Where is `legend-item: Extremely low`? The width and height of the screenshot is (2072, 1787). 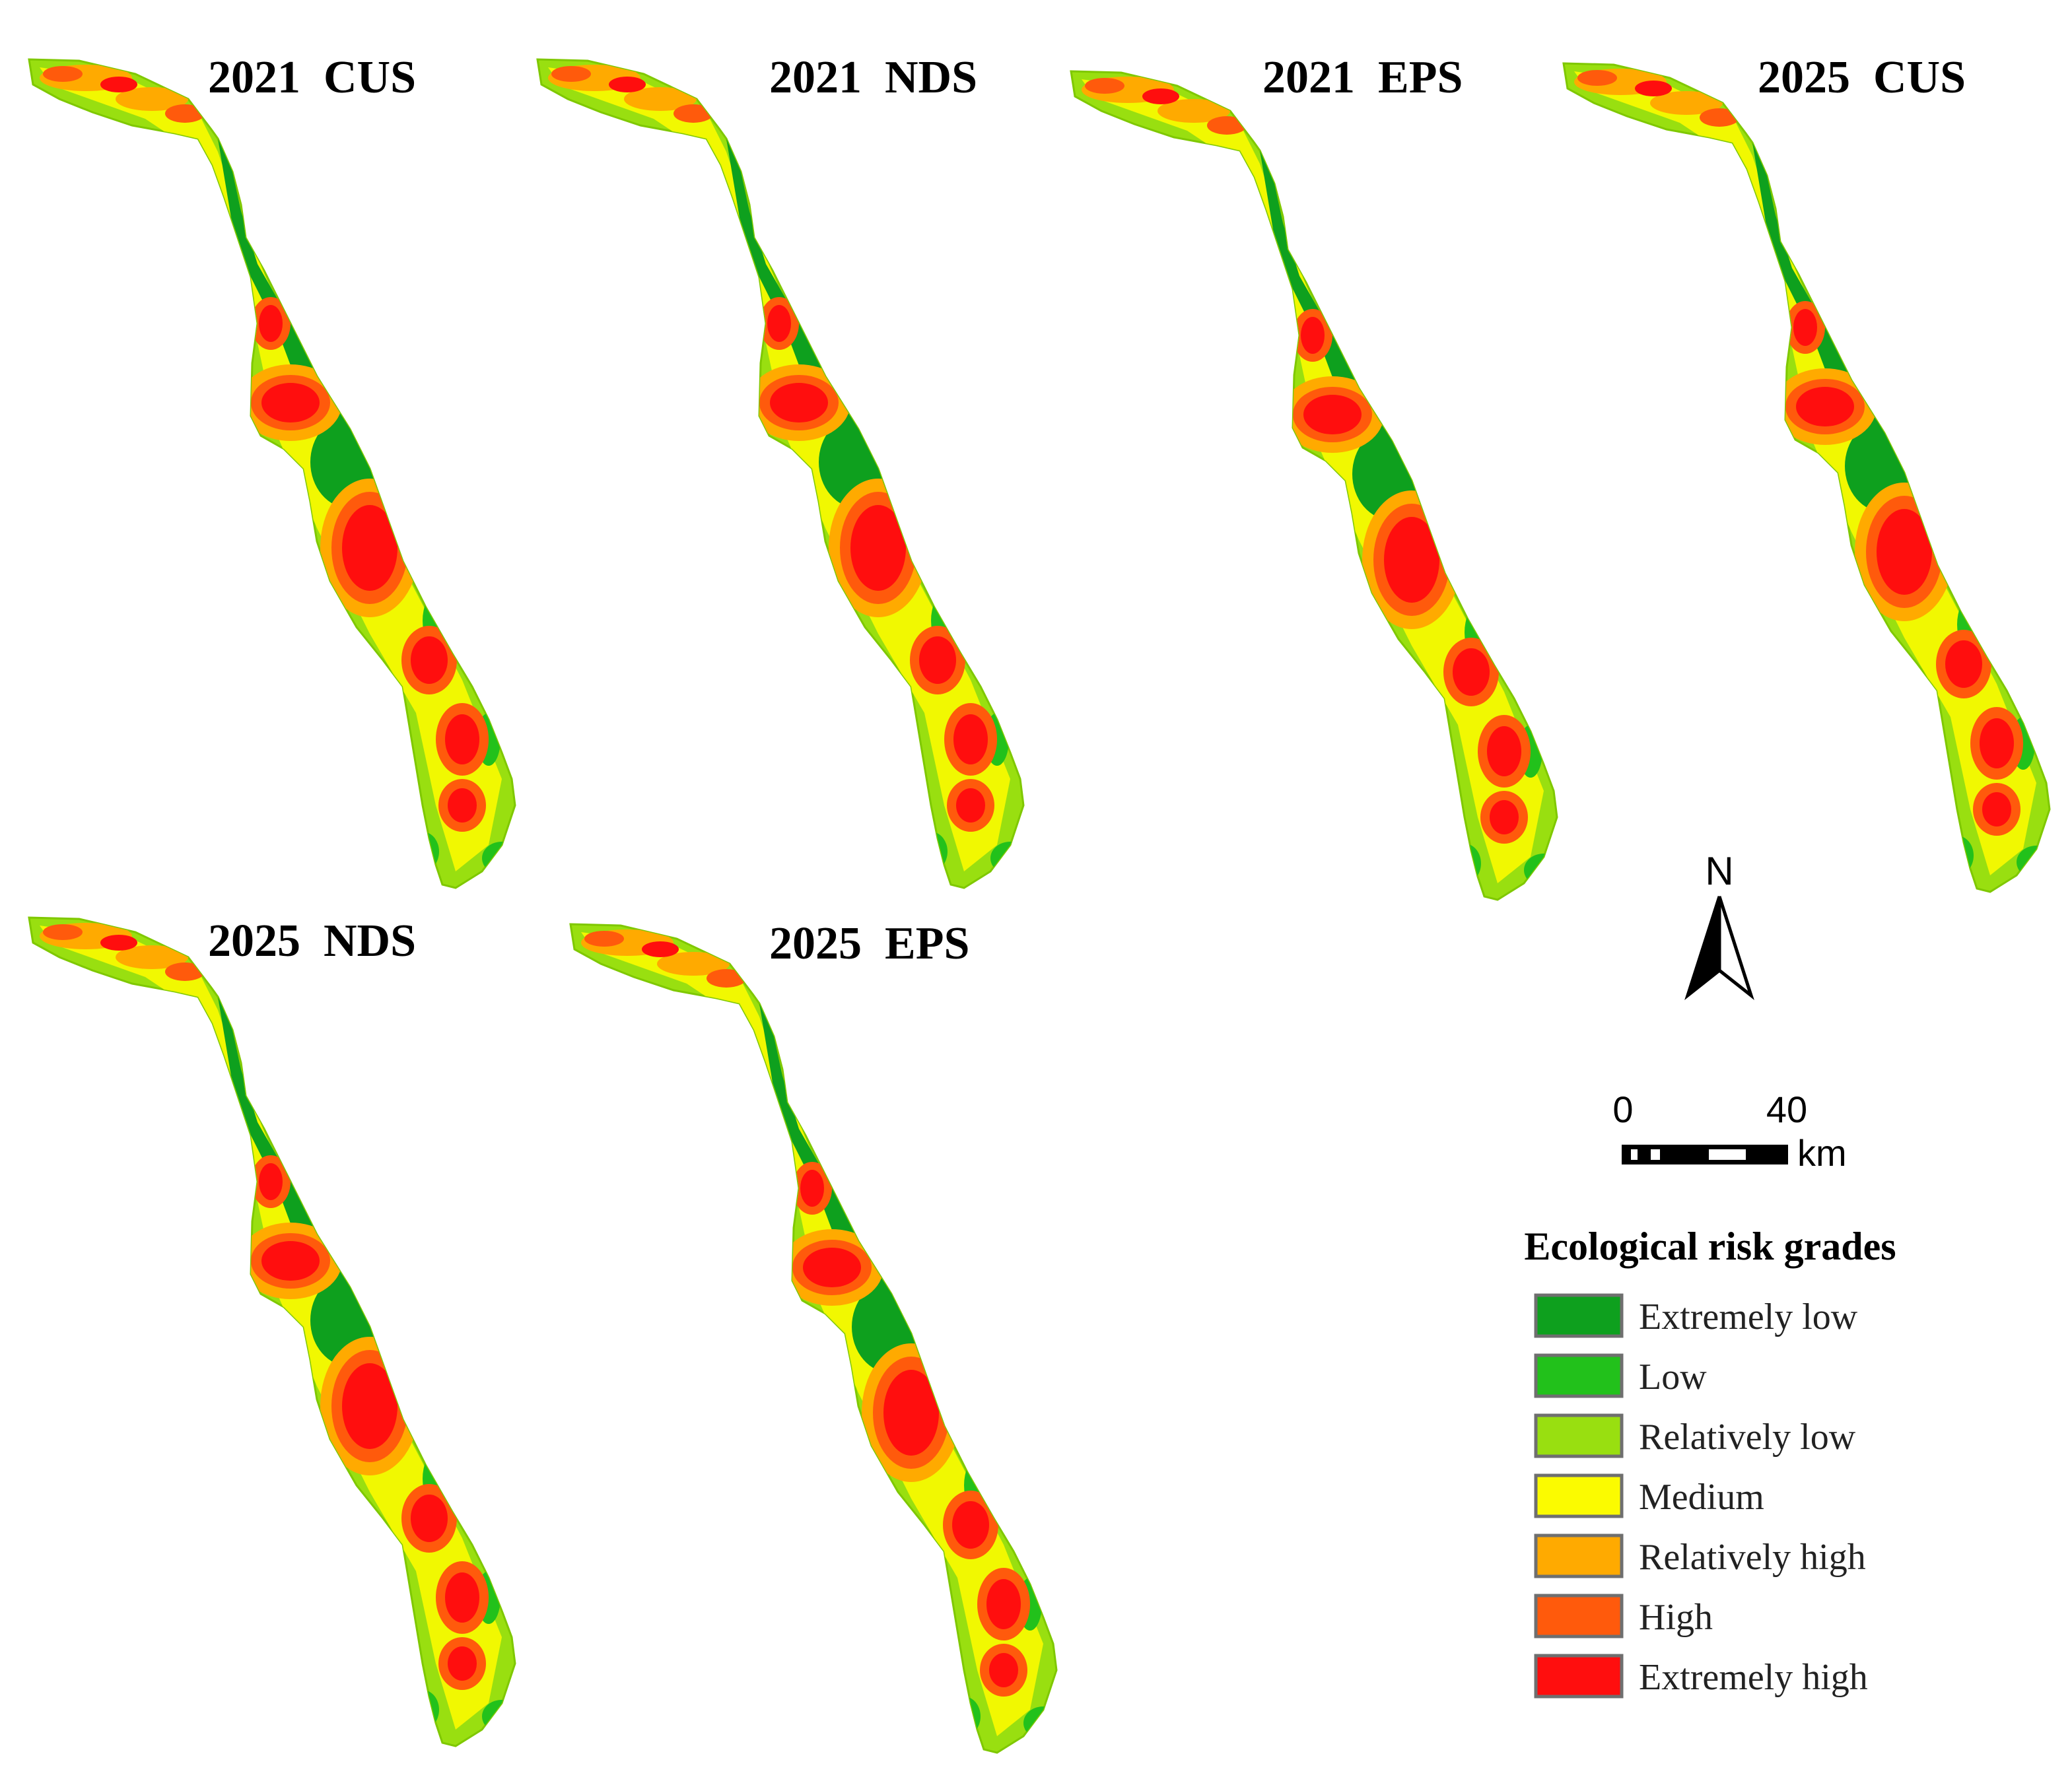 legend-item: Extremely low is located at coordinates (1696, 1315).